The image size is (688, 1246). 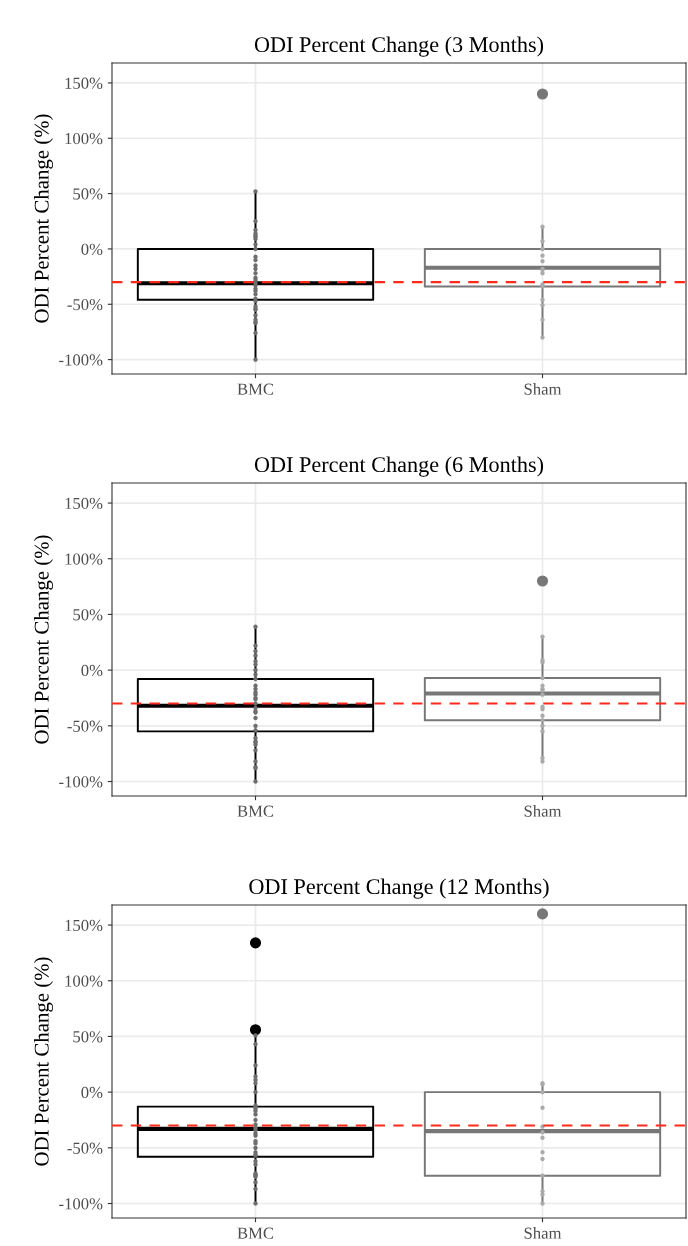 What do you see at coordinates (399, 46) in the screenshot?
I see `chart-title: ODI Percent Change (3 Months)` at bounding box center [399, 46].